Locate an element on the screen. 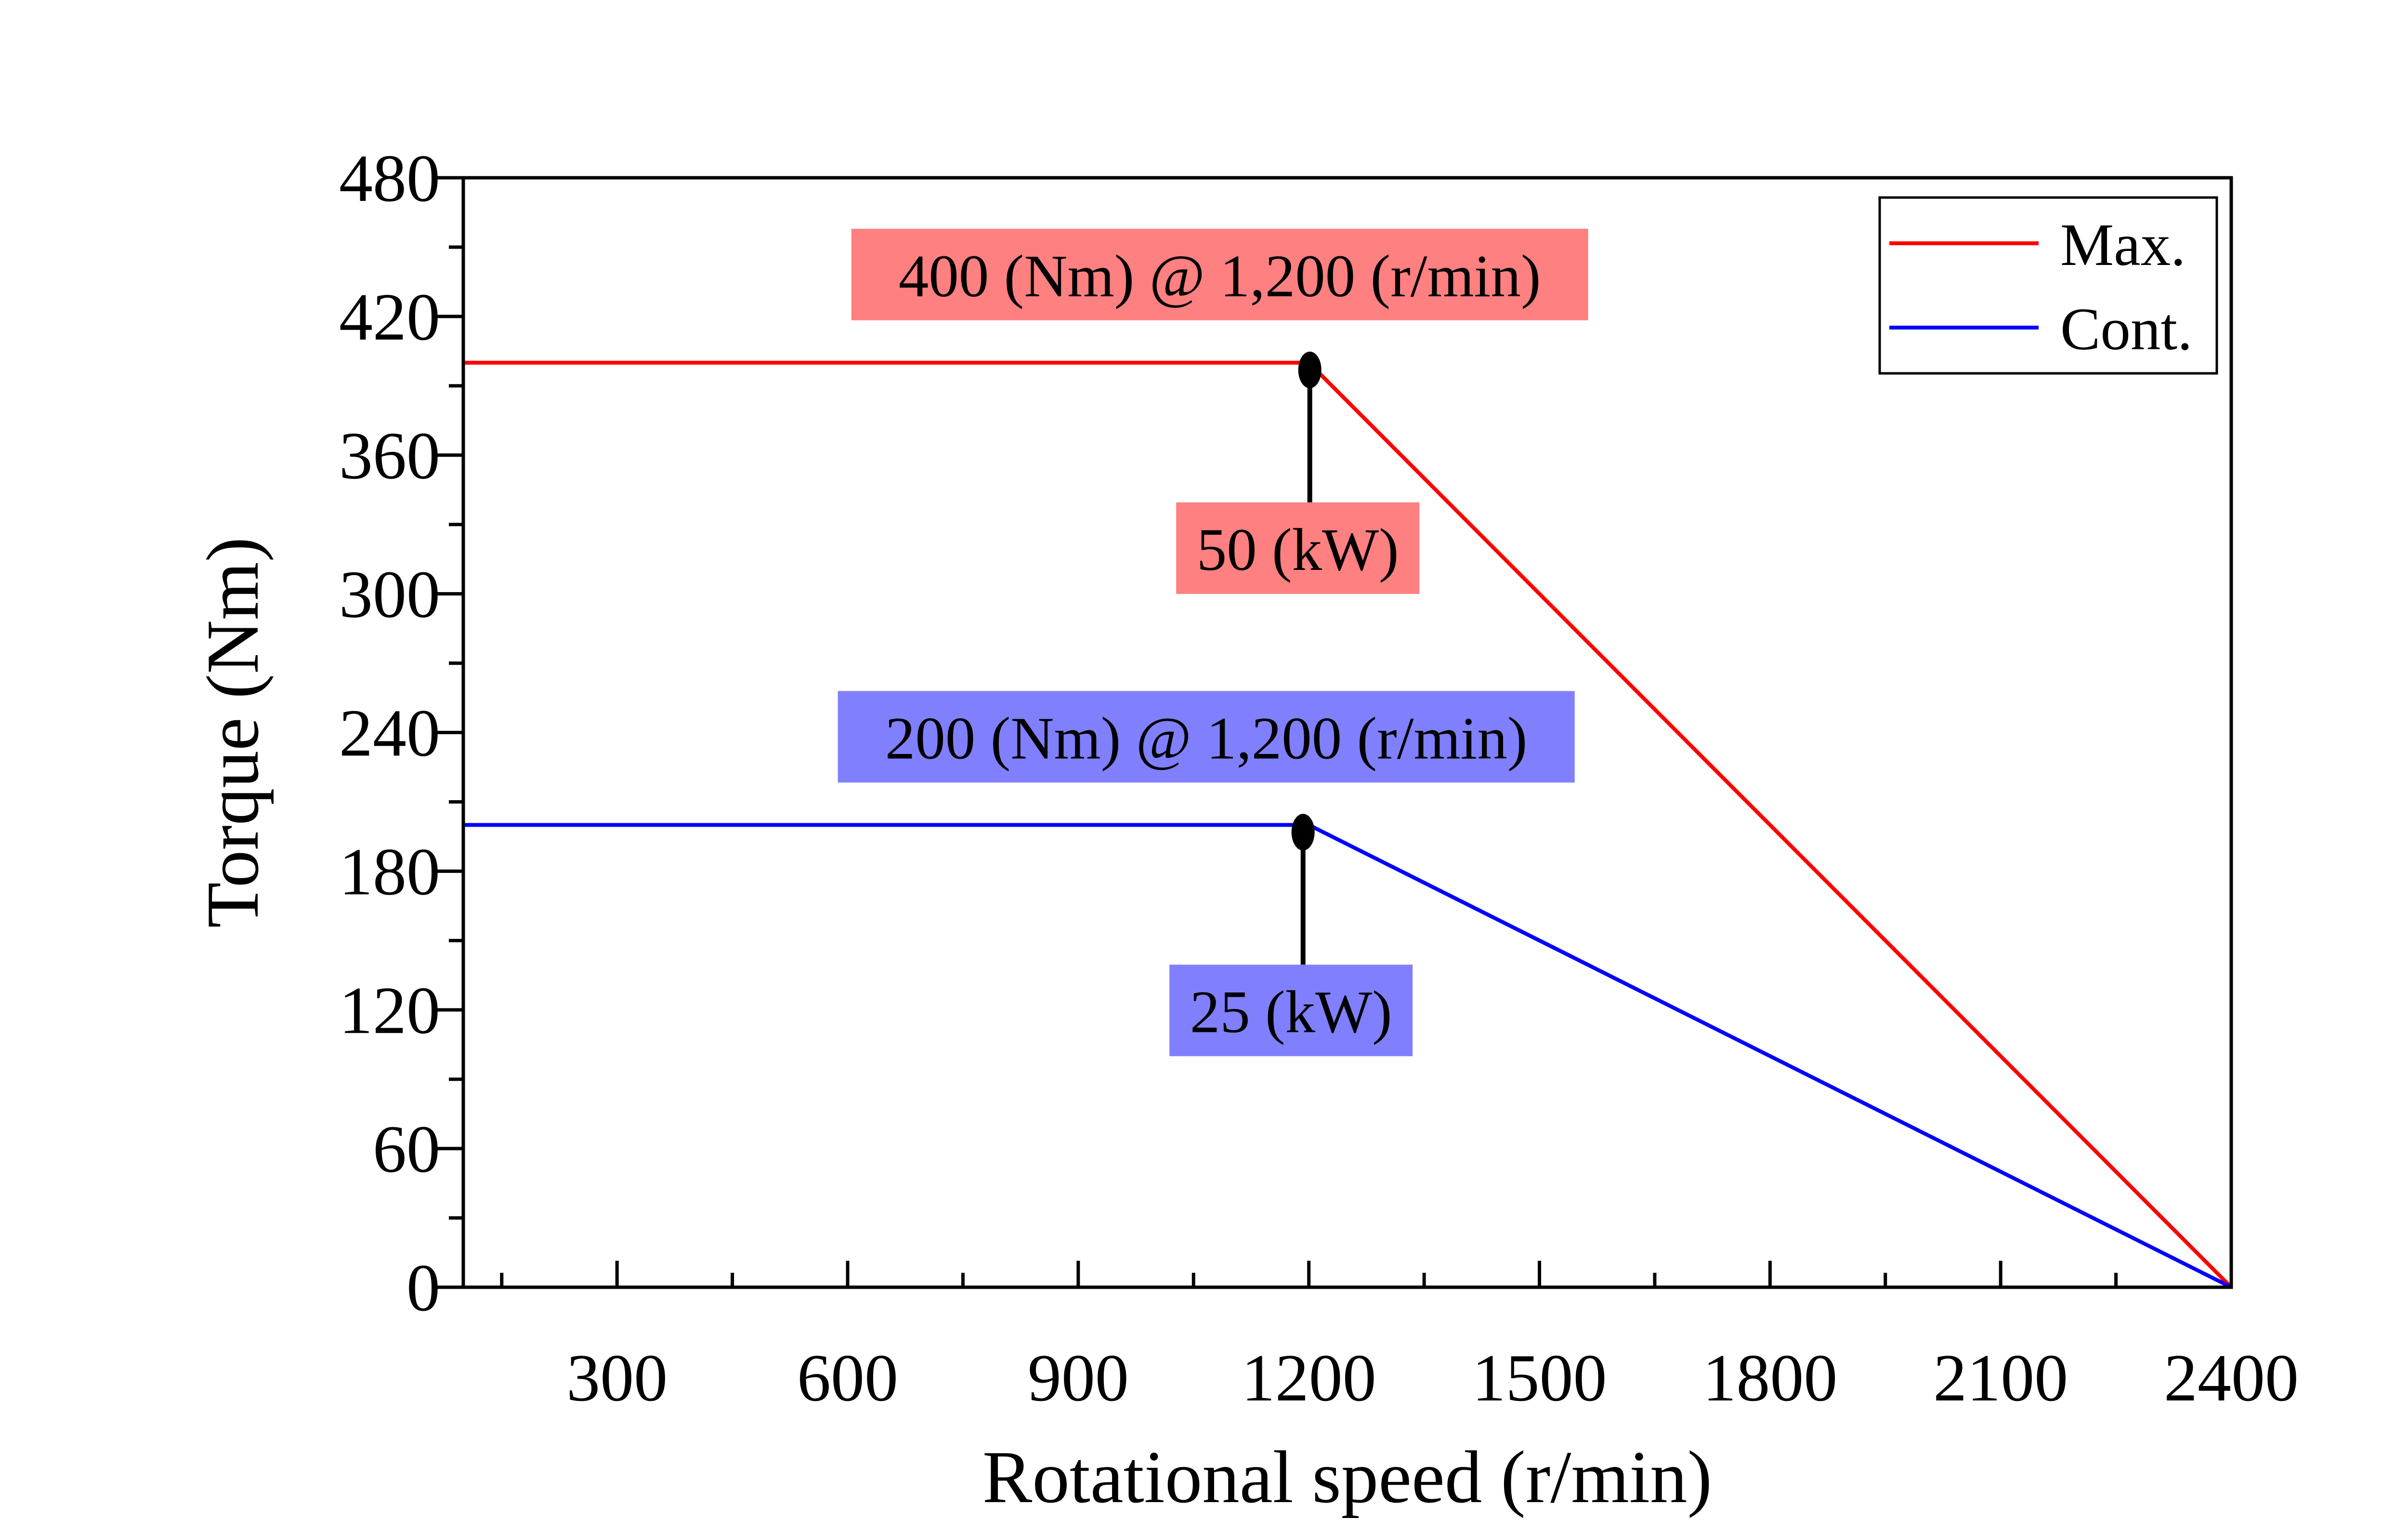  annotation-box-cont-bottom is located at coordinates (1291, 1010).